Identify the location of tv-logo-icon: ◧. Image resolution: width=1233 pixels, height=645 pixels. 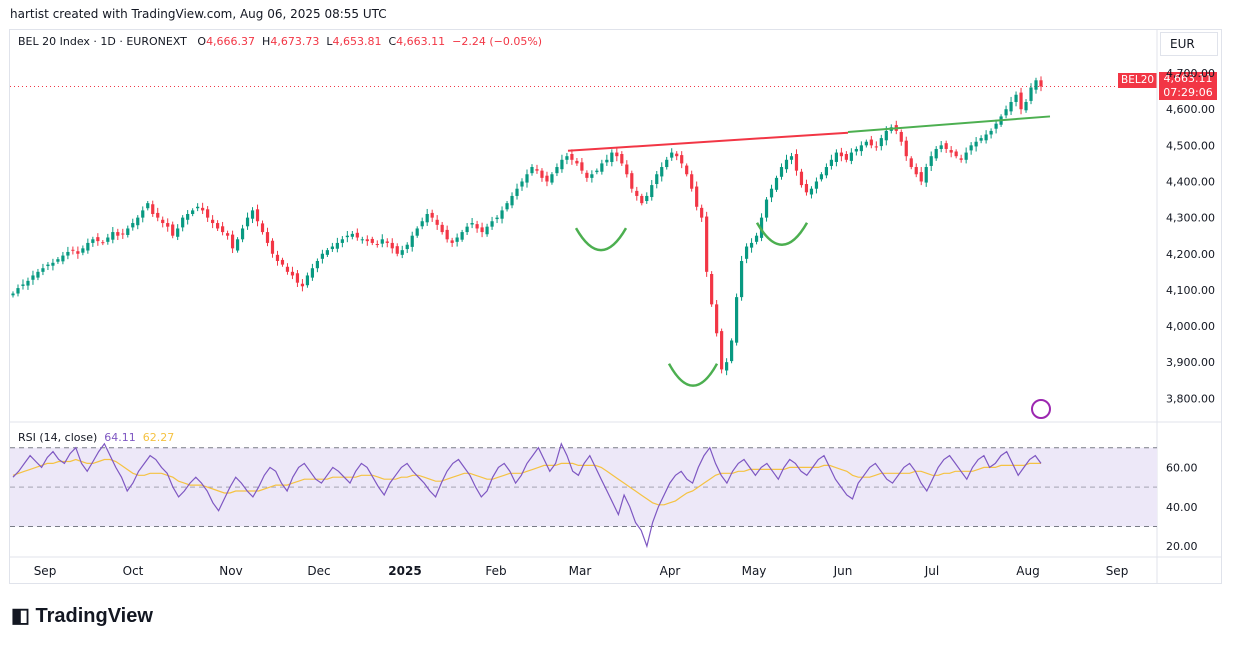
(20, 616).